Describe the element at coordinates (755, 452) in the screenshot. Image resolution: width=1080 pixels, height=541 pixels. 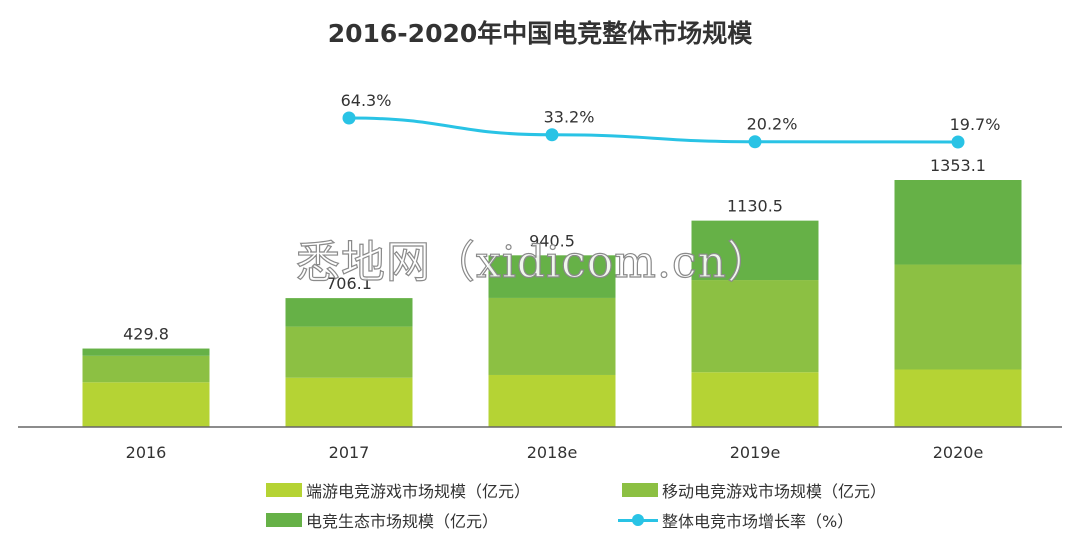
I see `x-tick-label: 2019e` at that location.